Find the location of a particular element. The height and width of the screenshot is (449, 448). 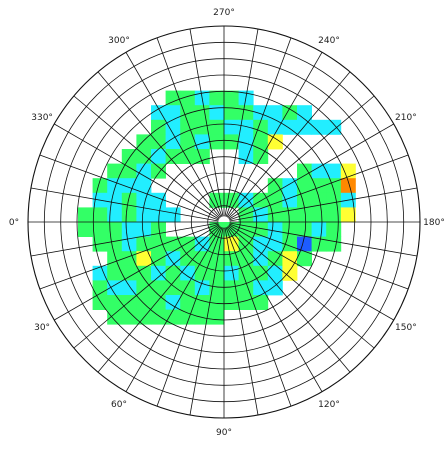

angle-tick-label: 240° is located at coordinates (329, 41).